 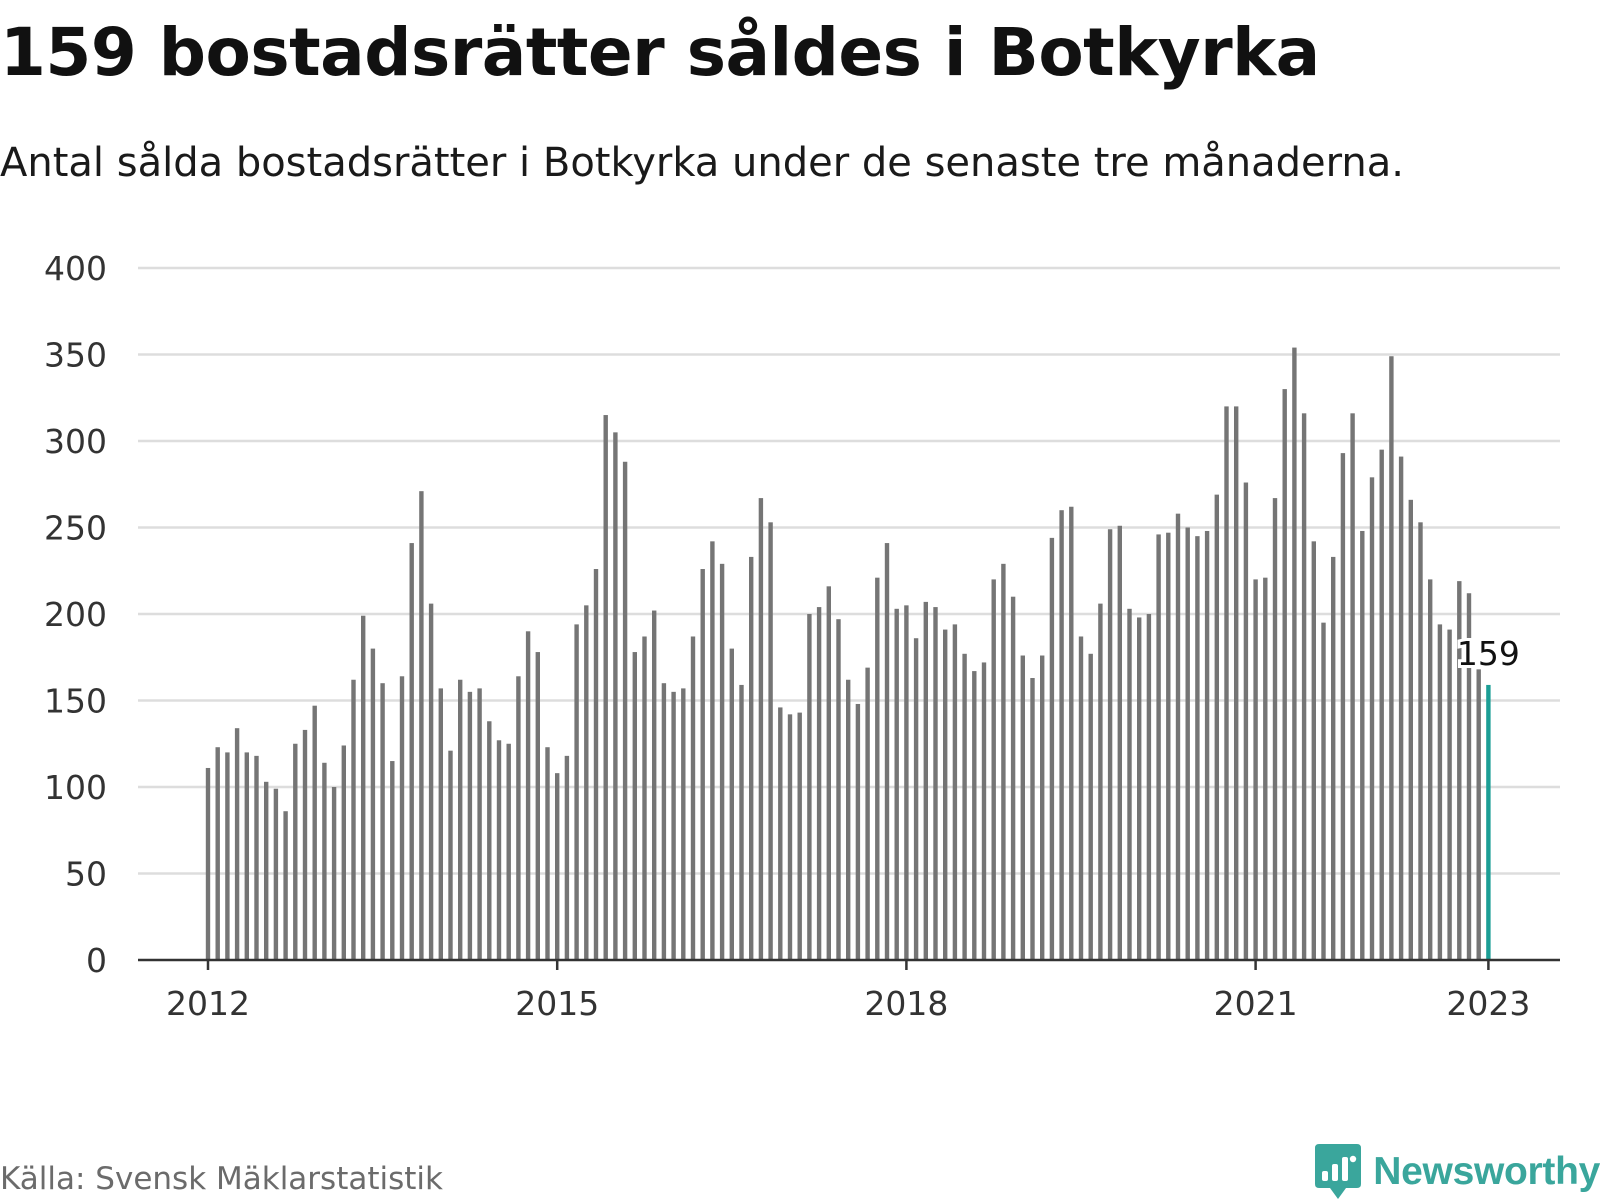 What do you see at coordinates (557, 1003) in the screenshot?
I see `x-tick-label: 2015` at bounding box center [557, 1003].